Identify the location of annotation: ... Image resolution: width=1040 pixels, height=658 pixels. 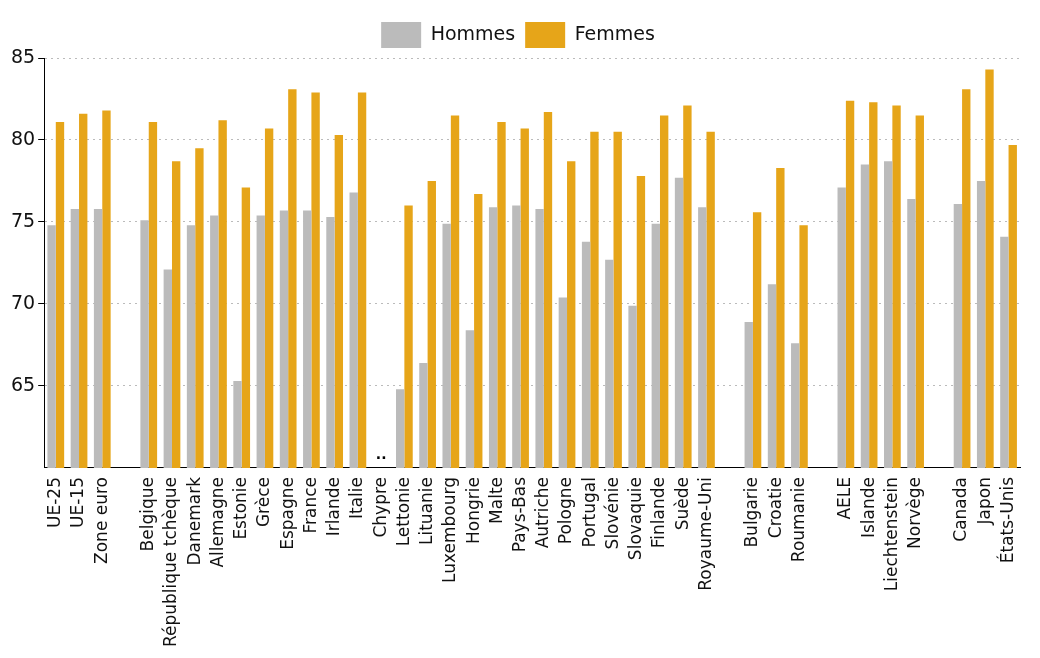
(381, 453).